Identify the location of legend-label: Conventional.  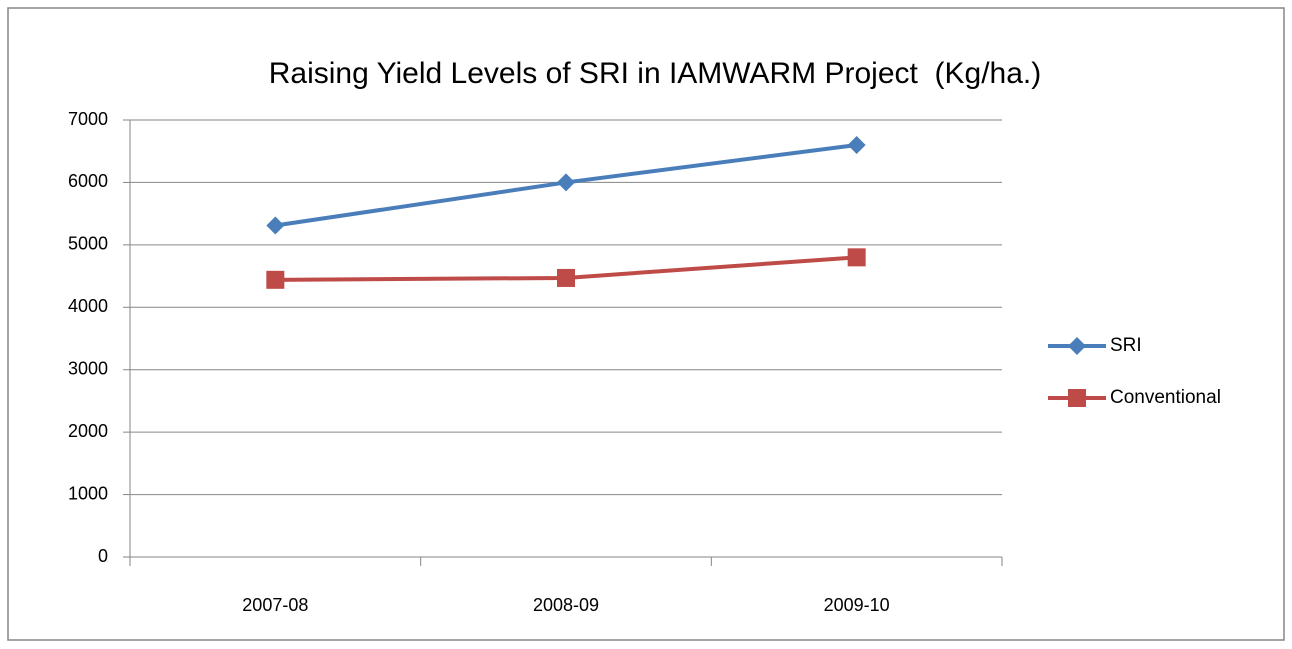
(1165, 397).